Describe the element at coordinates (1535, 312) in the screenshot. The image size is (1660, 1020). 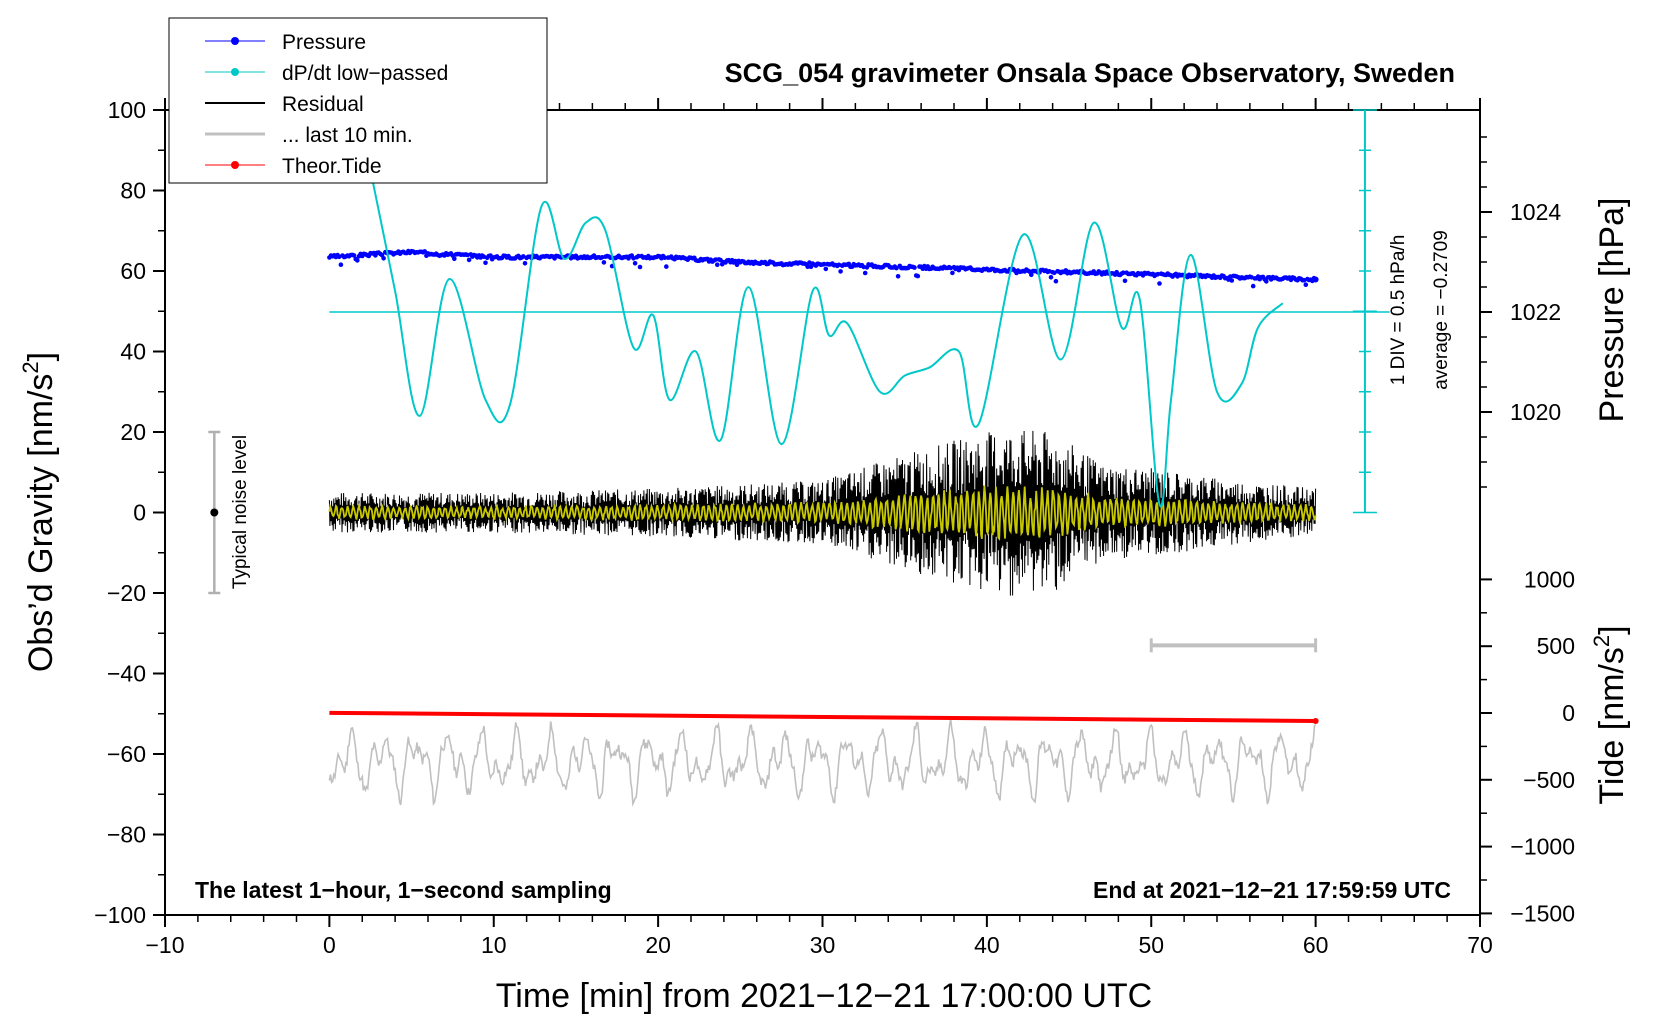
I see `pressure-tick-label: 1022` at that location.